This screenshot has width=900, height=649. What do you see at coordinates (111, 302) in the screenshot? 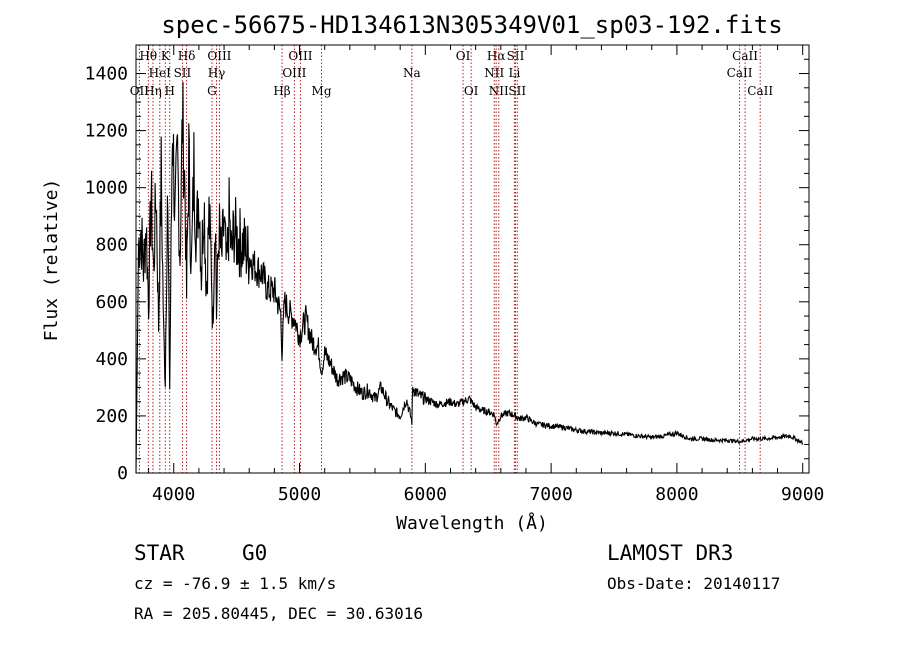
I see `y-tick-label: 600` at bounding box center [111, 302].